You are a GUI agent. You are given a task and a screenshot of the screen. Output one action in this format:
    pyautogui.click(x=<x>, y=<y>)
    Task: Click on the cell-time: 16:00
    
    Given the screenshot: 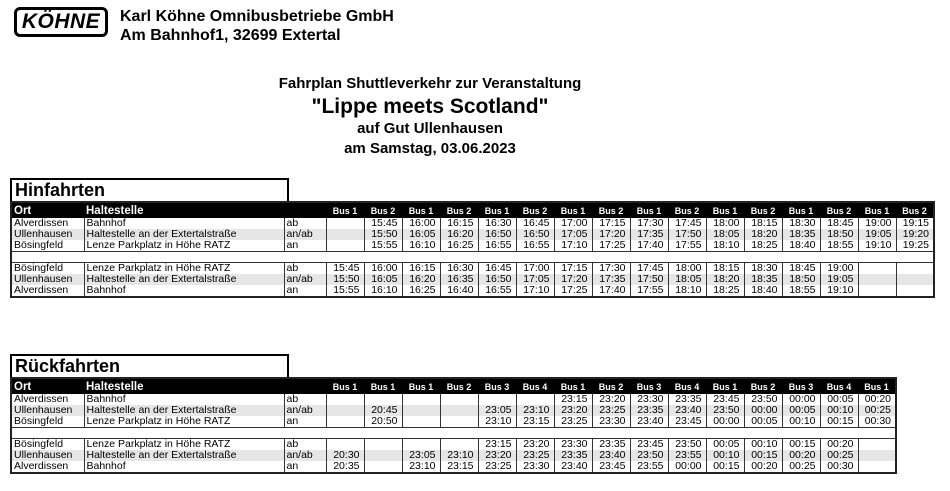 What is the action you would take?
    pyautogui.click(x=420, y=223)
    